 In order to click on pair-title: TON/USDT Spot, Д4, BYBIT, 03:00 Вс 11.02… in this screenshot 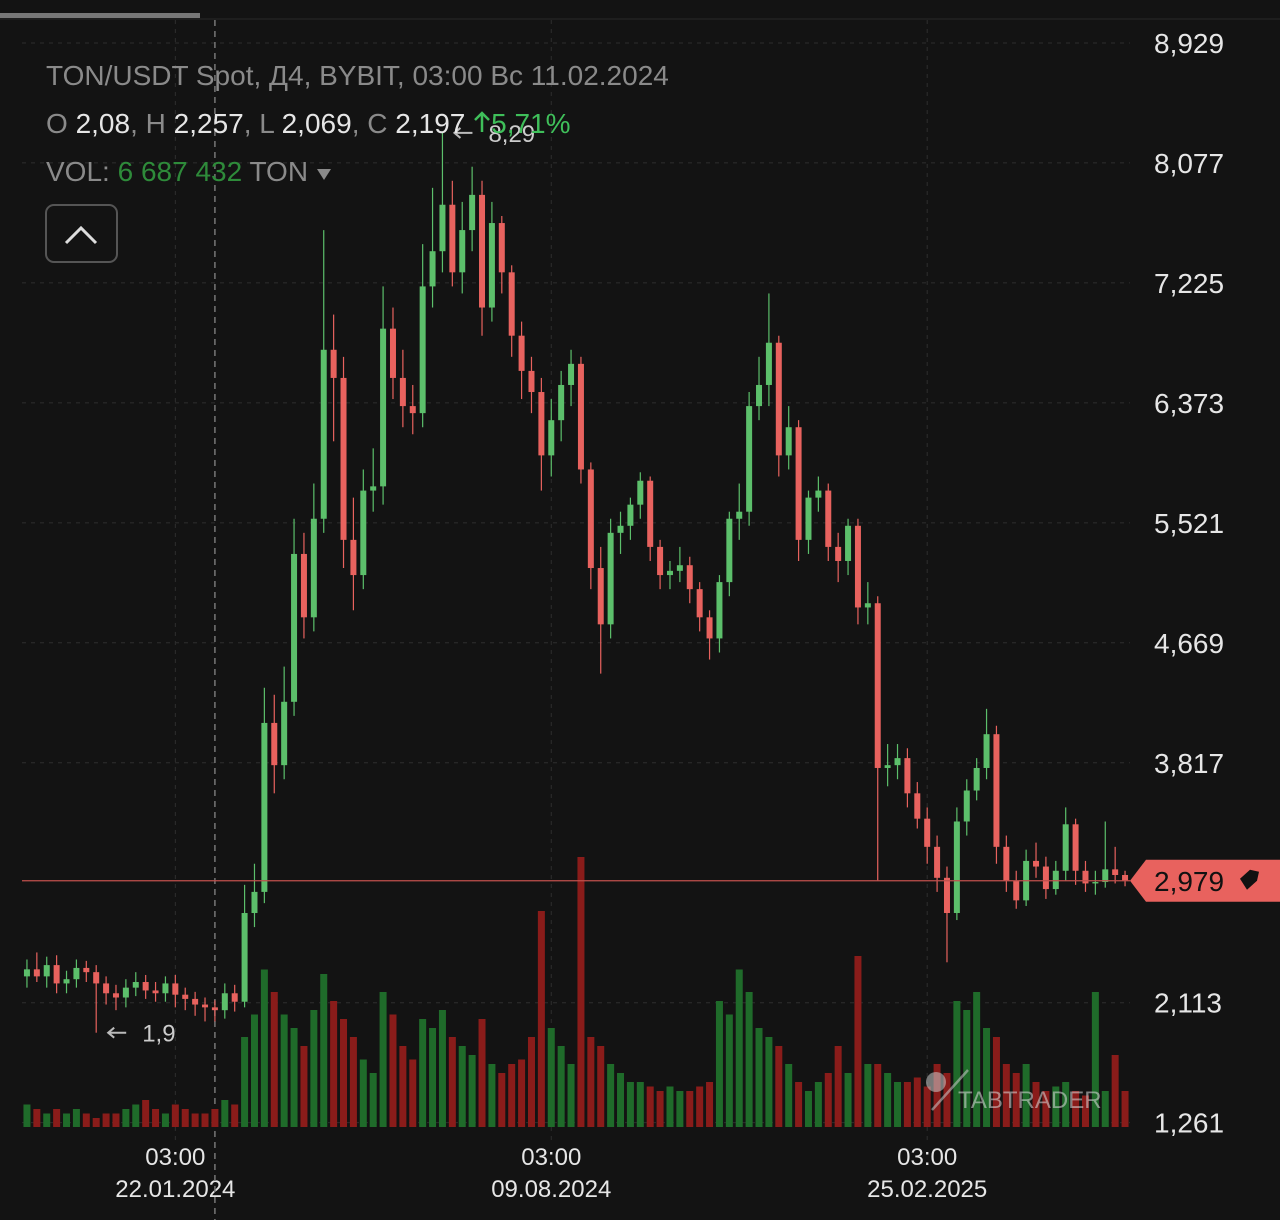, I will do `click(357, 75)`.